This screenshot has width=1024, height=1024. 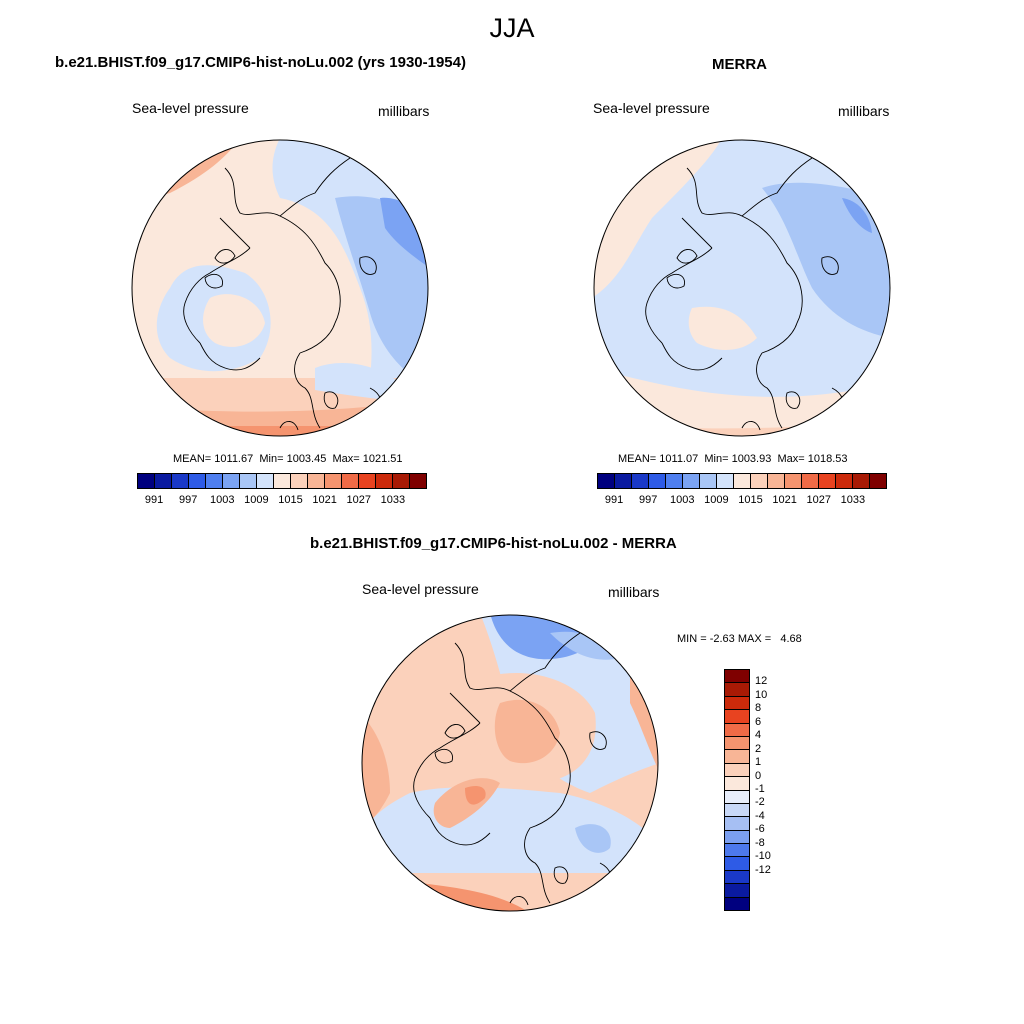 I want to click on colorbar-tick-label: -2, so click(x=760, y=802).